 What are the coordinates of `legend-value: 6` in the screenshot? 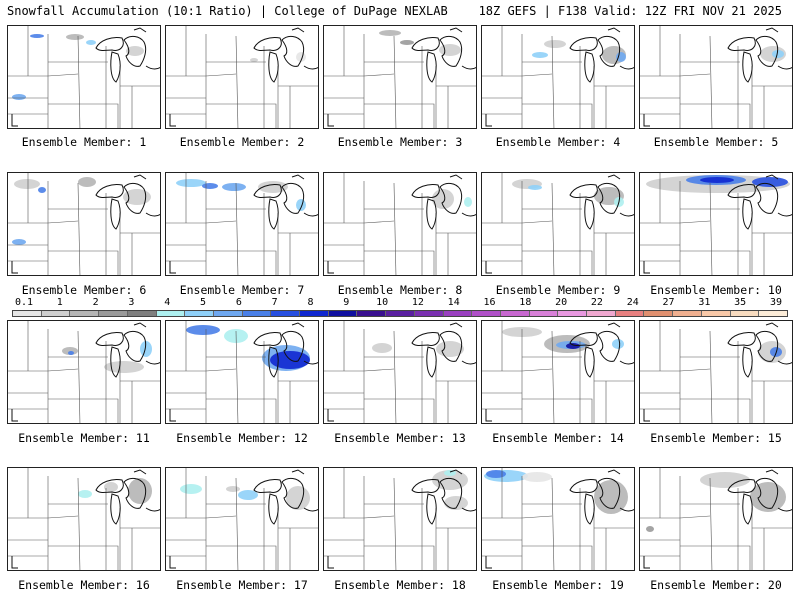 It's located at (238, 302).